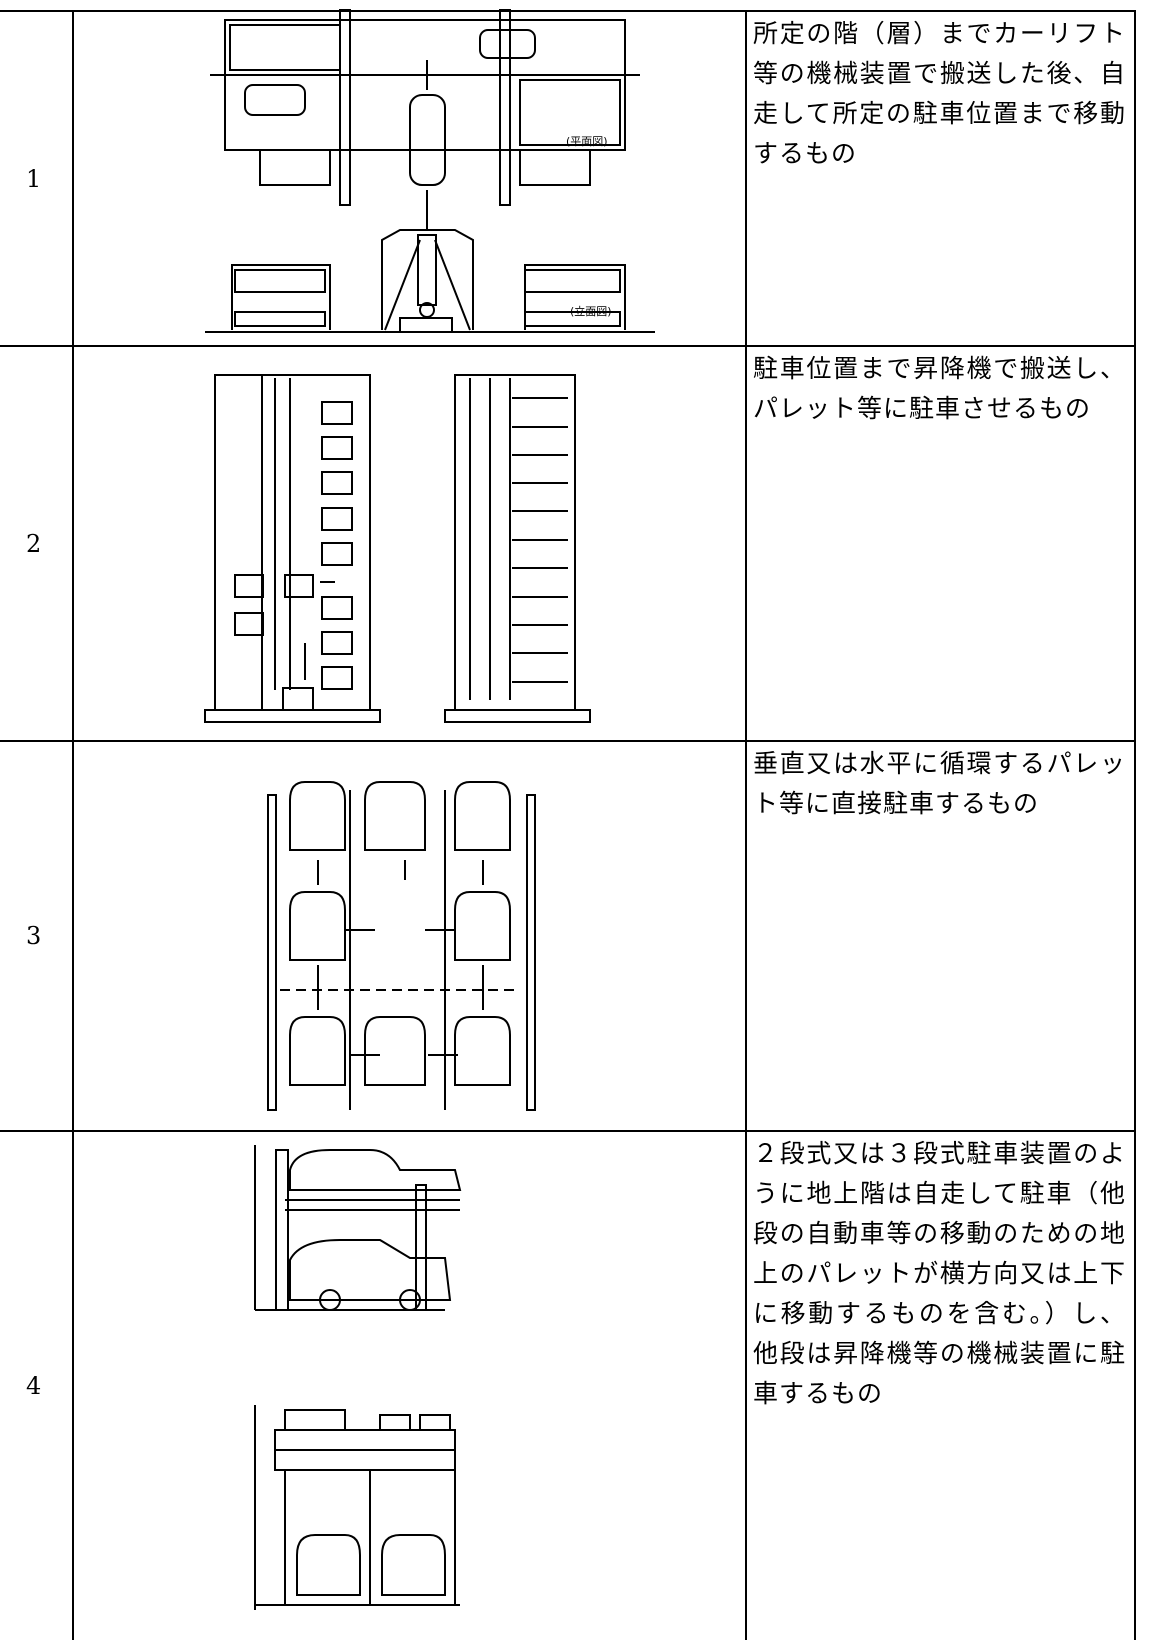 Image resolution: width=1161 pixels, height=1640 pixels. I want to click on elevation-diagram: (立面図), so click(430, 281).